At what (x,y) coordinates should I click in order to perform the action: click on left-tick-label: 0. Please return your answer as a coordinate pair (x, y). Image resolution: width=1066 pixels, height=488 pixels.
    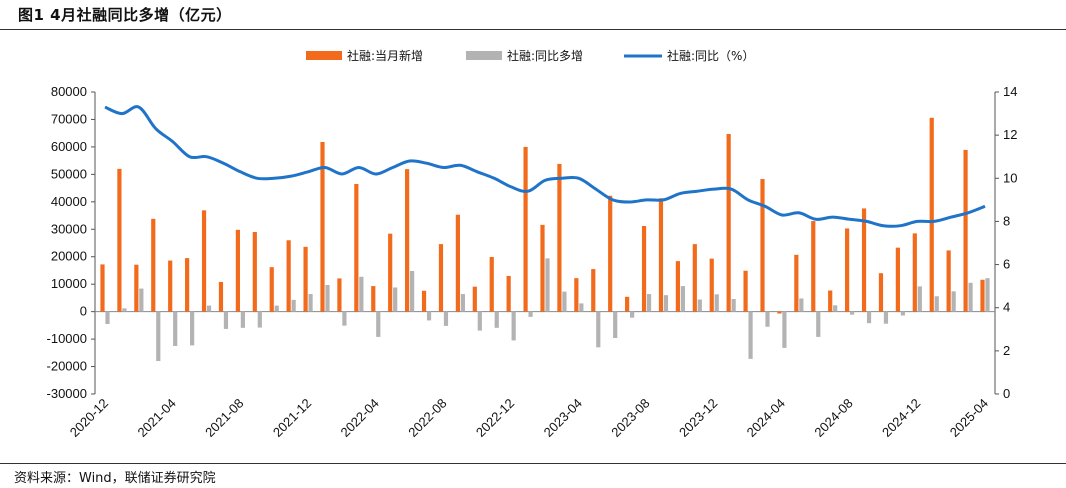
    Looking at the image, I should click on (83, 311).